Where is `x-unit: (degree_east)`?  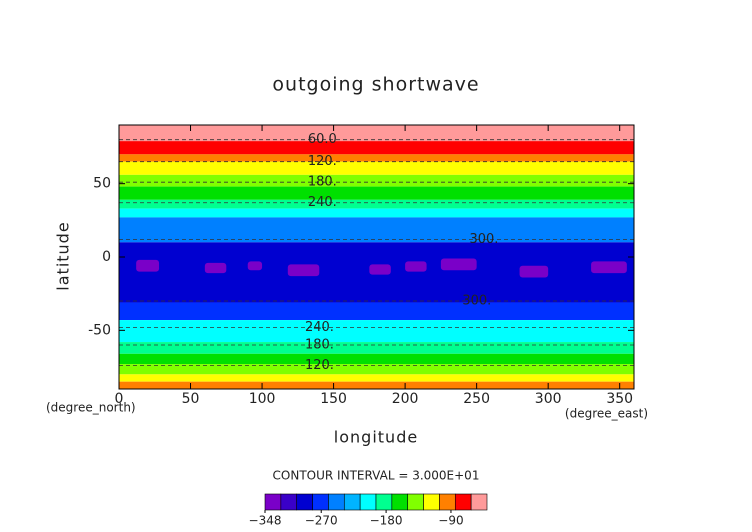
x-unit: (degree_east) is located at coordinates (606, 414).